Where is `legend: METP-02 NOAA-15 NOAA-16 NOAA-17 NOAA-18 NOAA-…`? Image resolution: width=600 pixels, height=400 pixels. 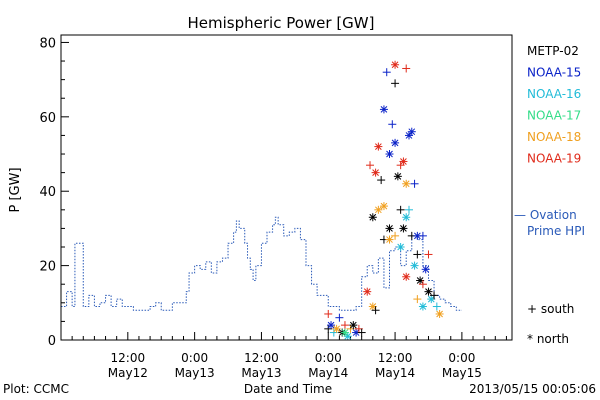
legend: METP-02 NOAA-15 NOAA-16 NOAA-17 NOAA-18 NOAA-… is located at coordinates (554, 105).